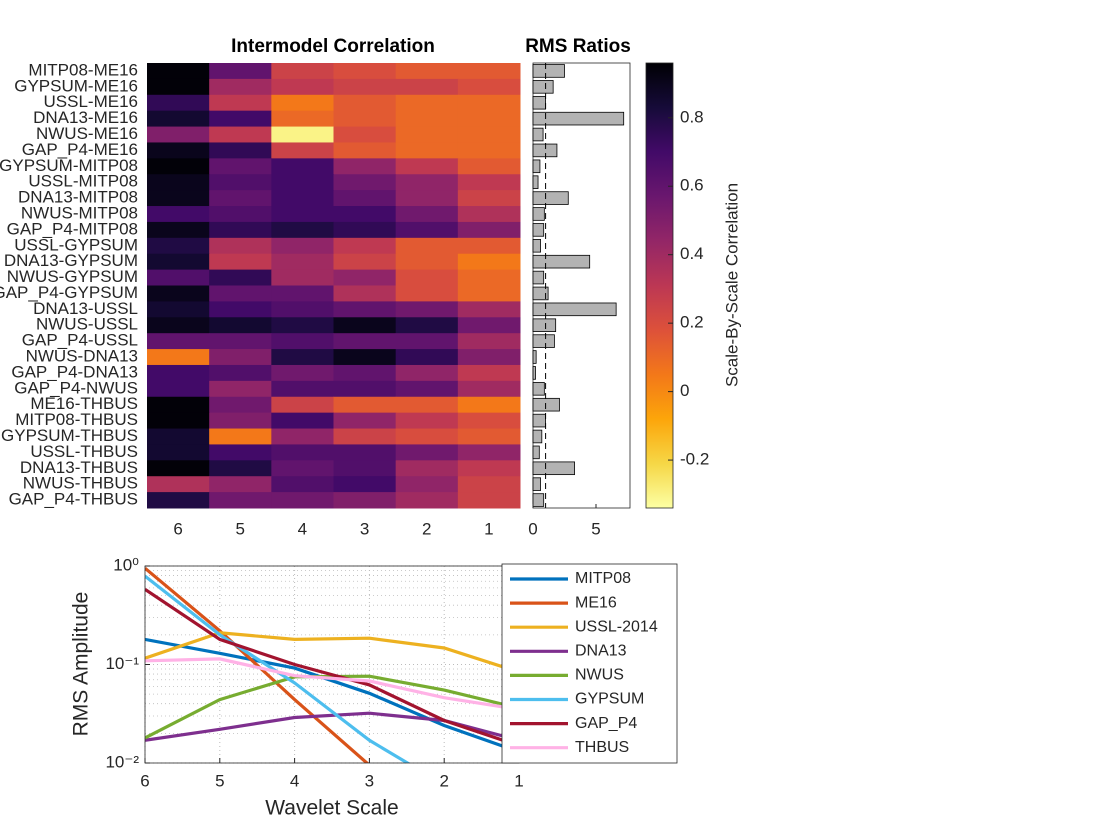 The width and height of the screenshot is (1120, 840). Describe the element at coordinates (69, 435) in the screenshot. I see `row-label: GYPSUM-THBUS` at that location.